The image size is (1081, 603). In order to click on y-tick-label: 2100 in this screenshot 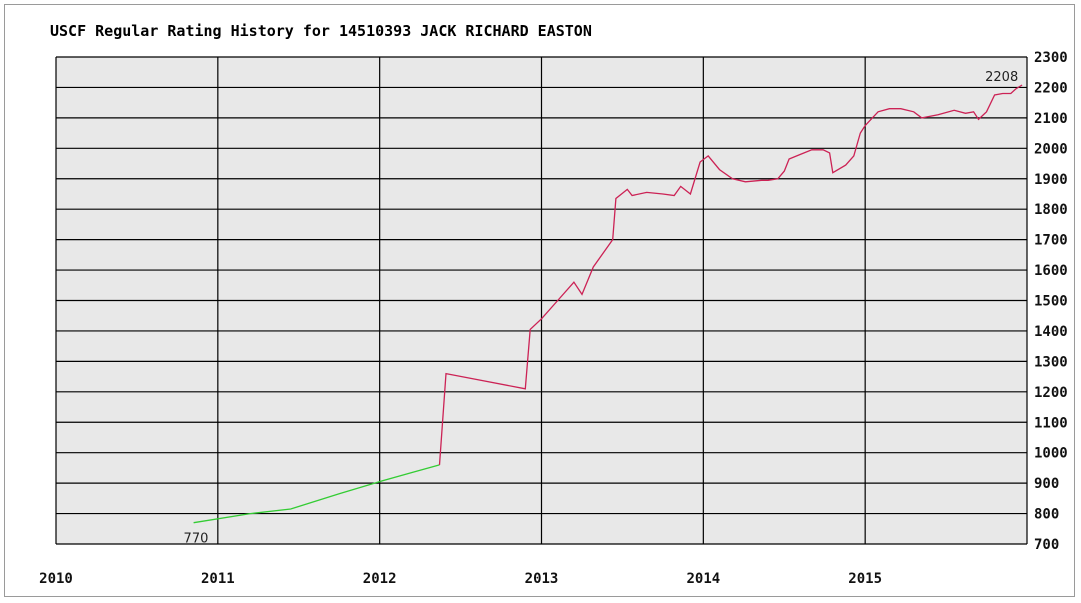, I will do `click(1051, 119)`.